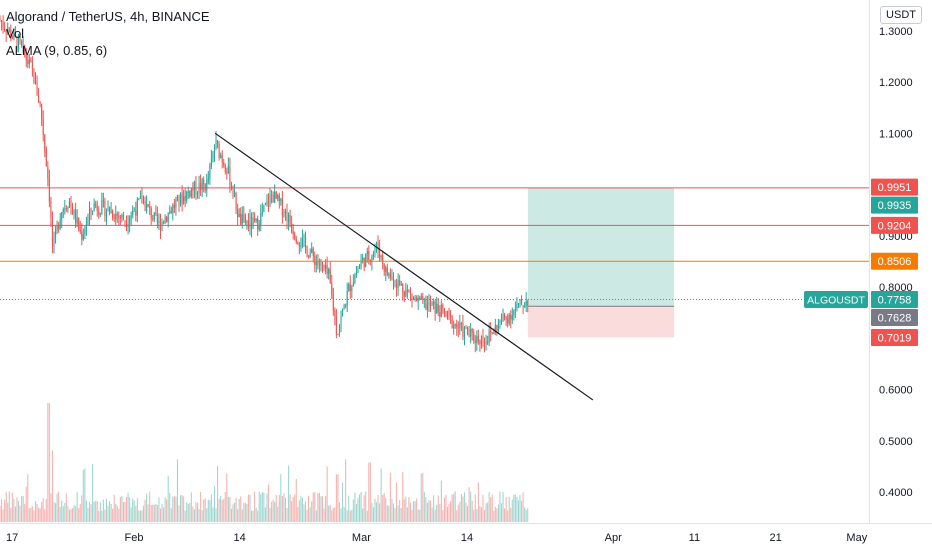  Describe the element at coordinates (901, 15) in the screenshot. I see `currency-scale-button: USDT` at that location.